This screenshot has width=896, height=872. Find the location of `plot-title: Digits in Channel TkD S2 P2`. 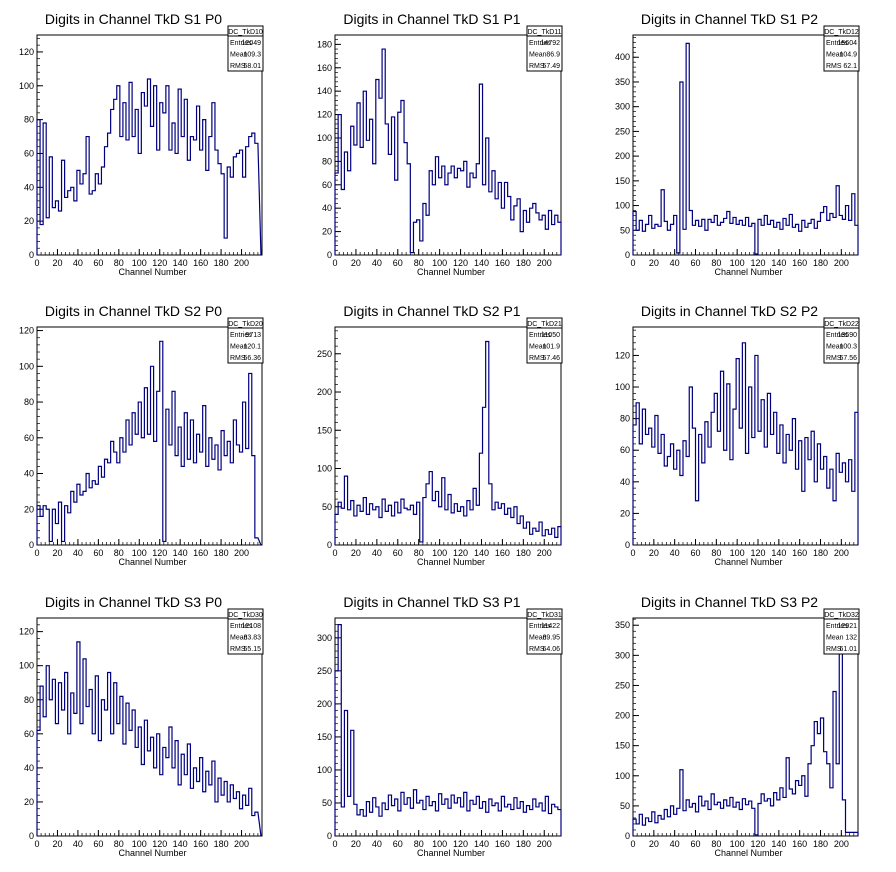

plot-title: Digits in Channel TkD S2 P2 is located at coordinates (729, 311).